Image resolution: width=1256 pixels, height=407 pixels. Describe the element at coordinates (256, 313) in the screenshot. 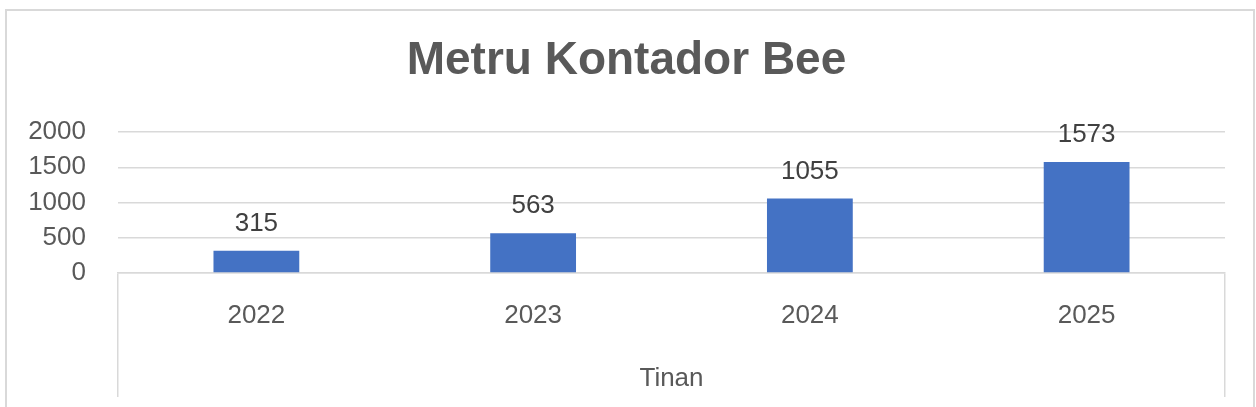

I see `x-tick-label: 2022` at that location.